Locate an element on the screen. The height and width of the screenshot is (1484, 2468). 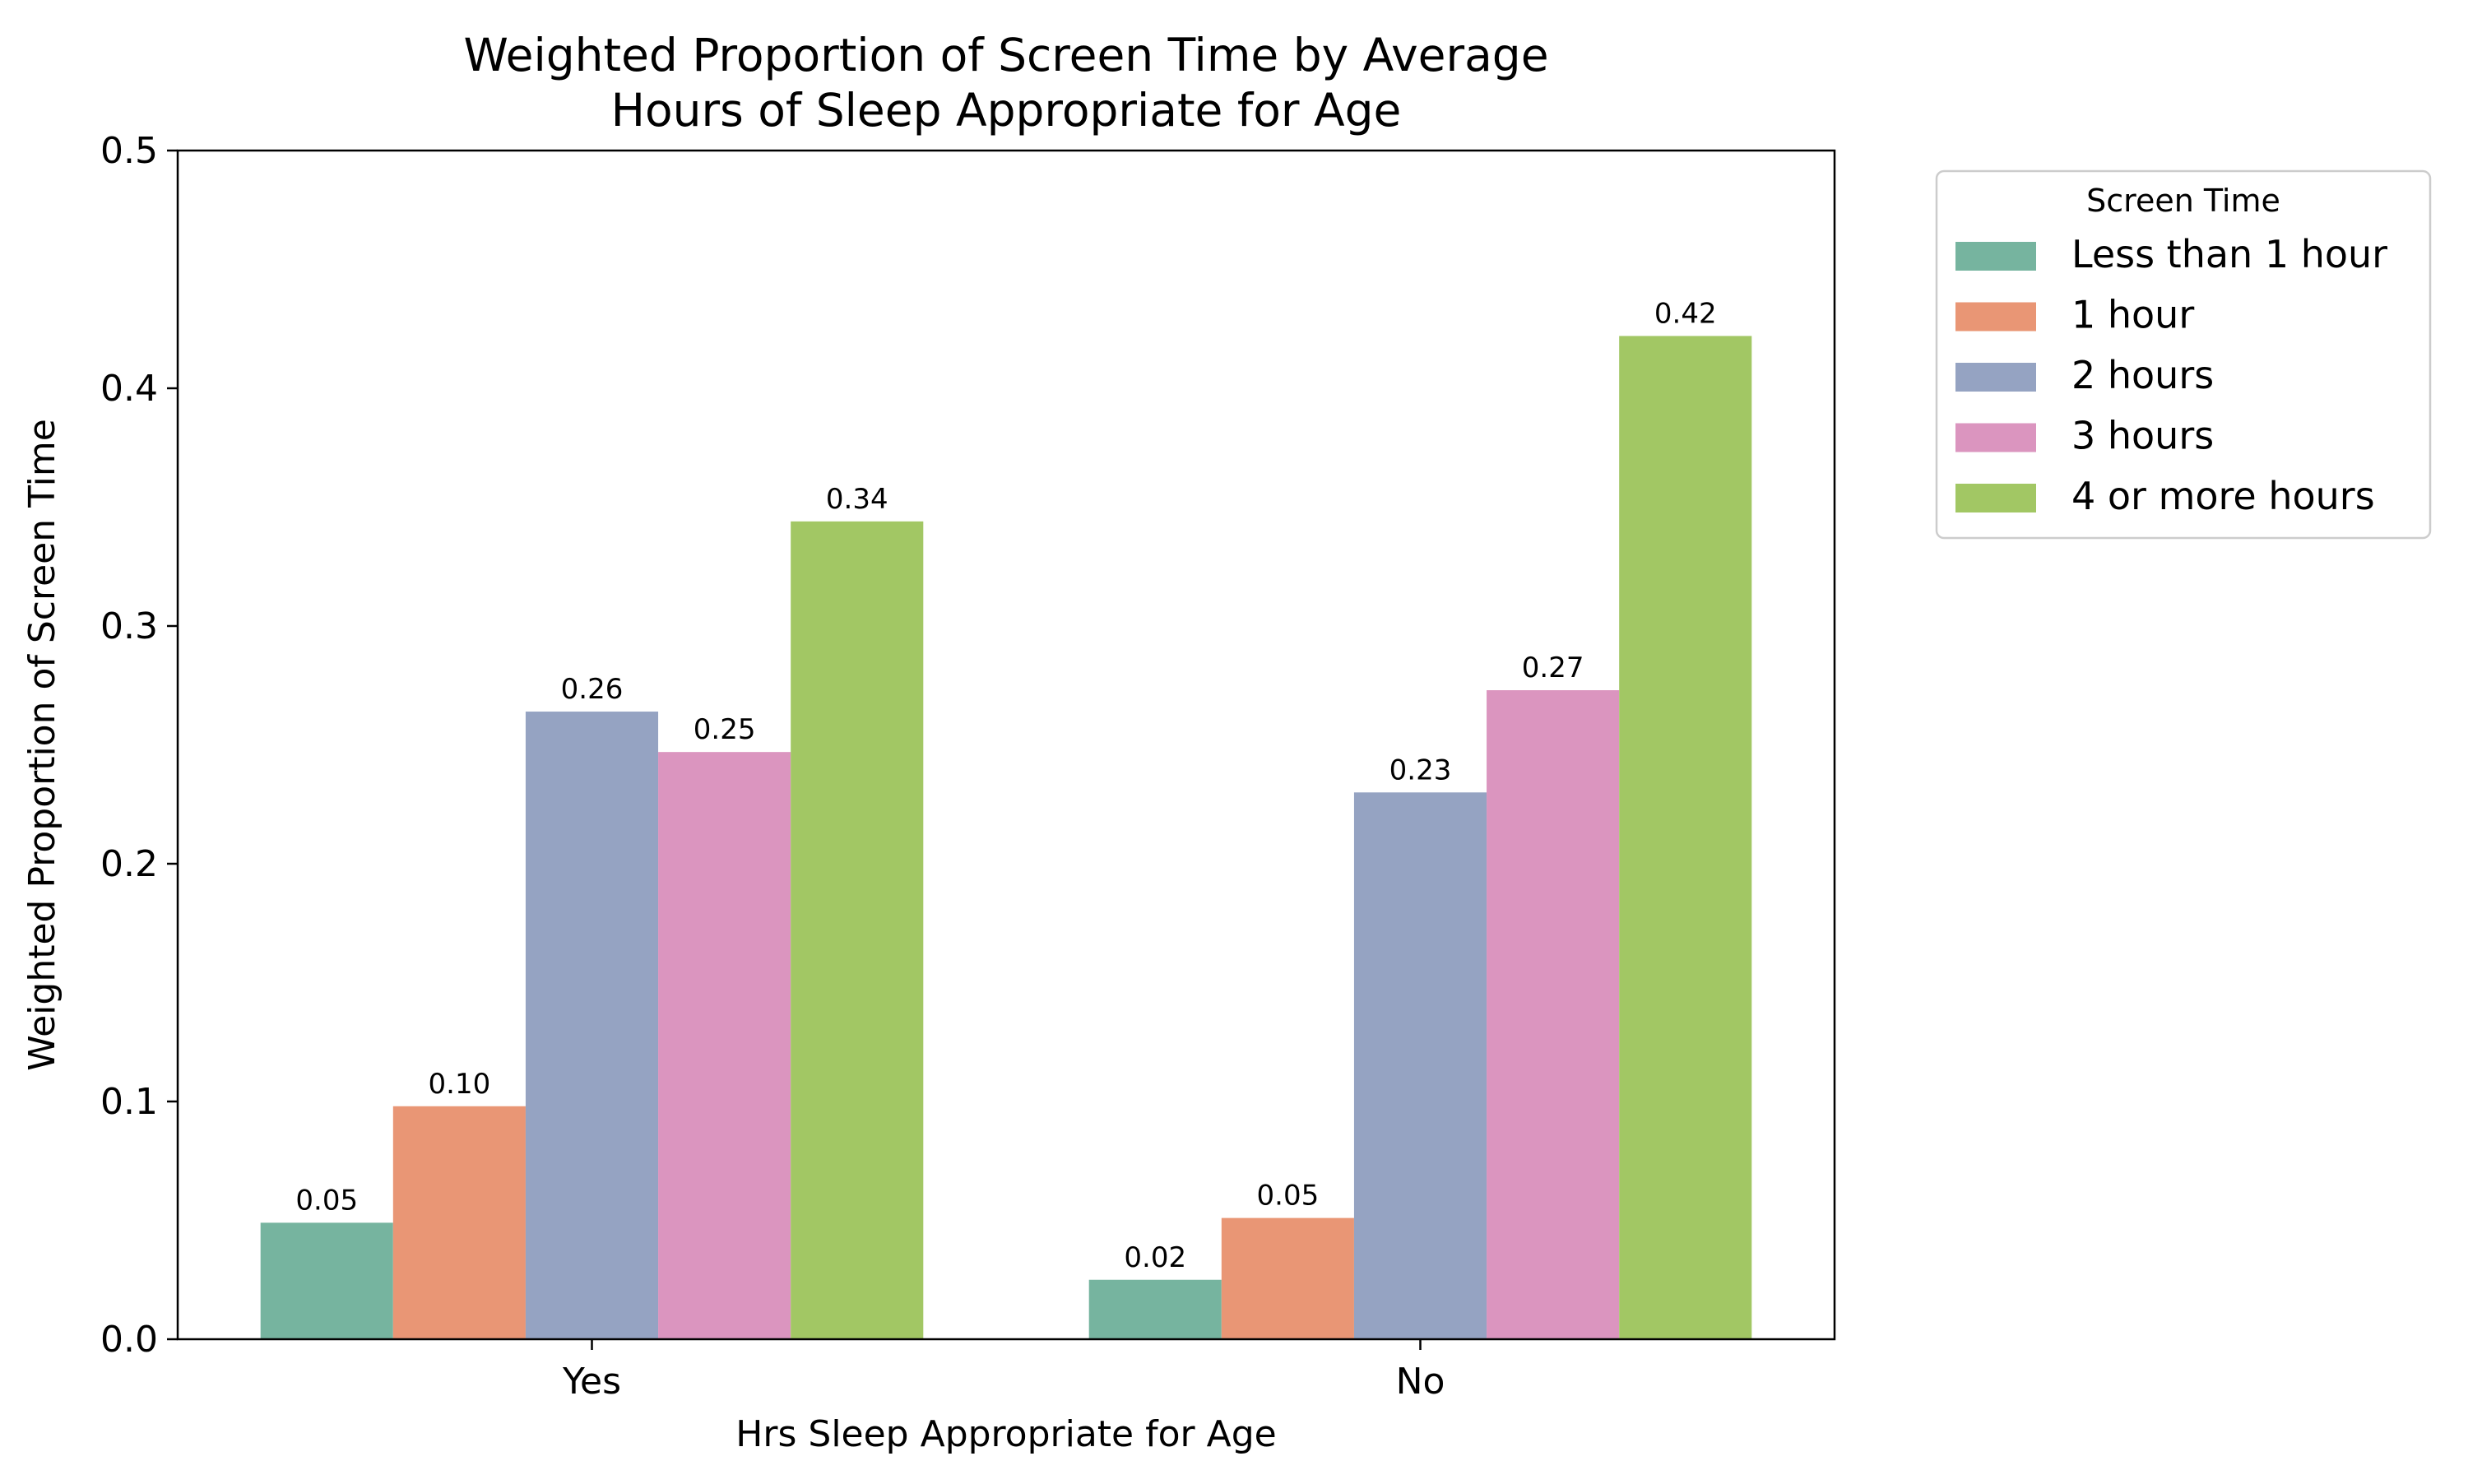
legend-frame is located at coordinates (2183, 354).